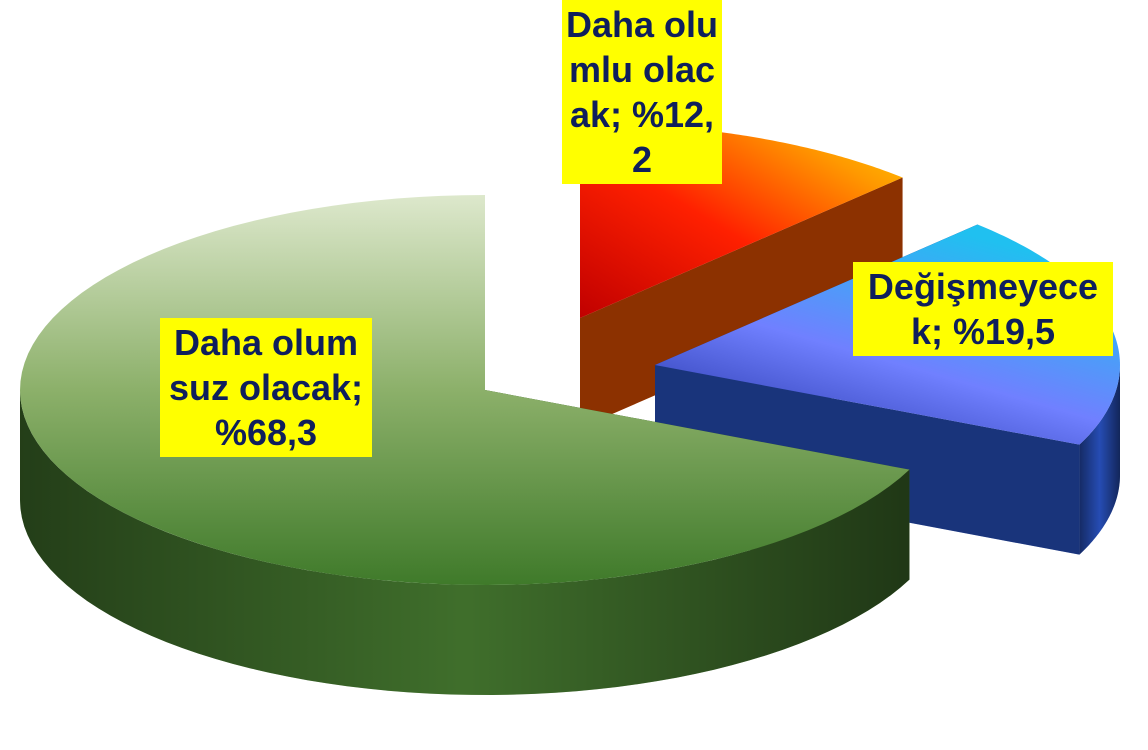 The image size is (1148, 750). I want to click on data-label: Değişmeyecek; %19,5, so click(983, 309).